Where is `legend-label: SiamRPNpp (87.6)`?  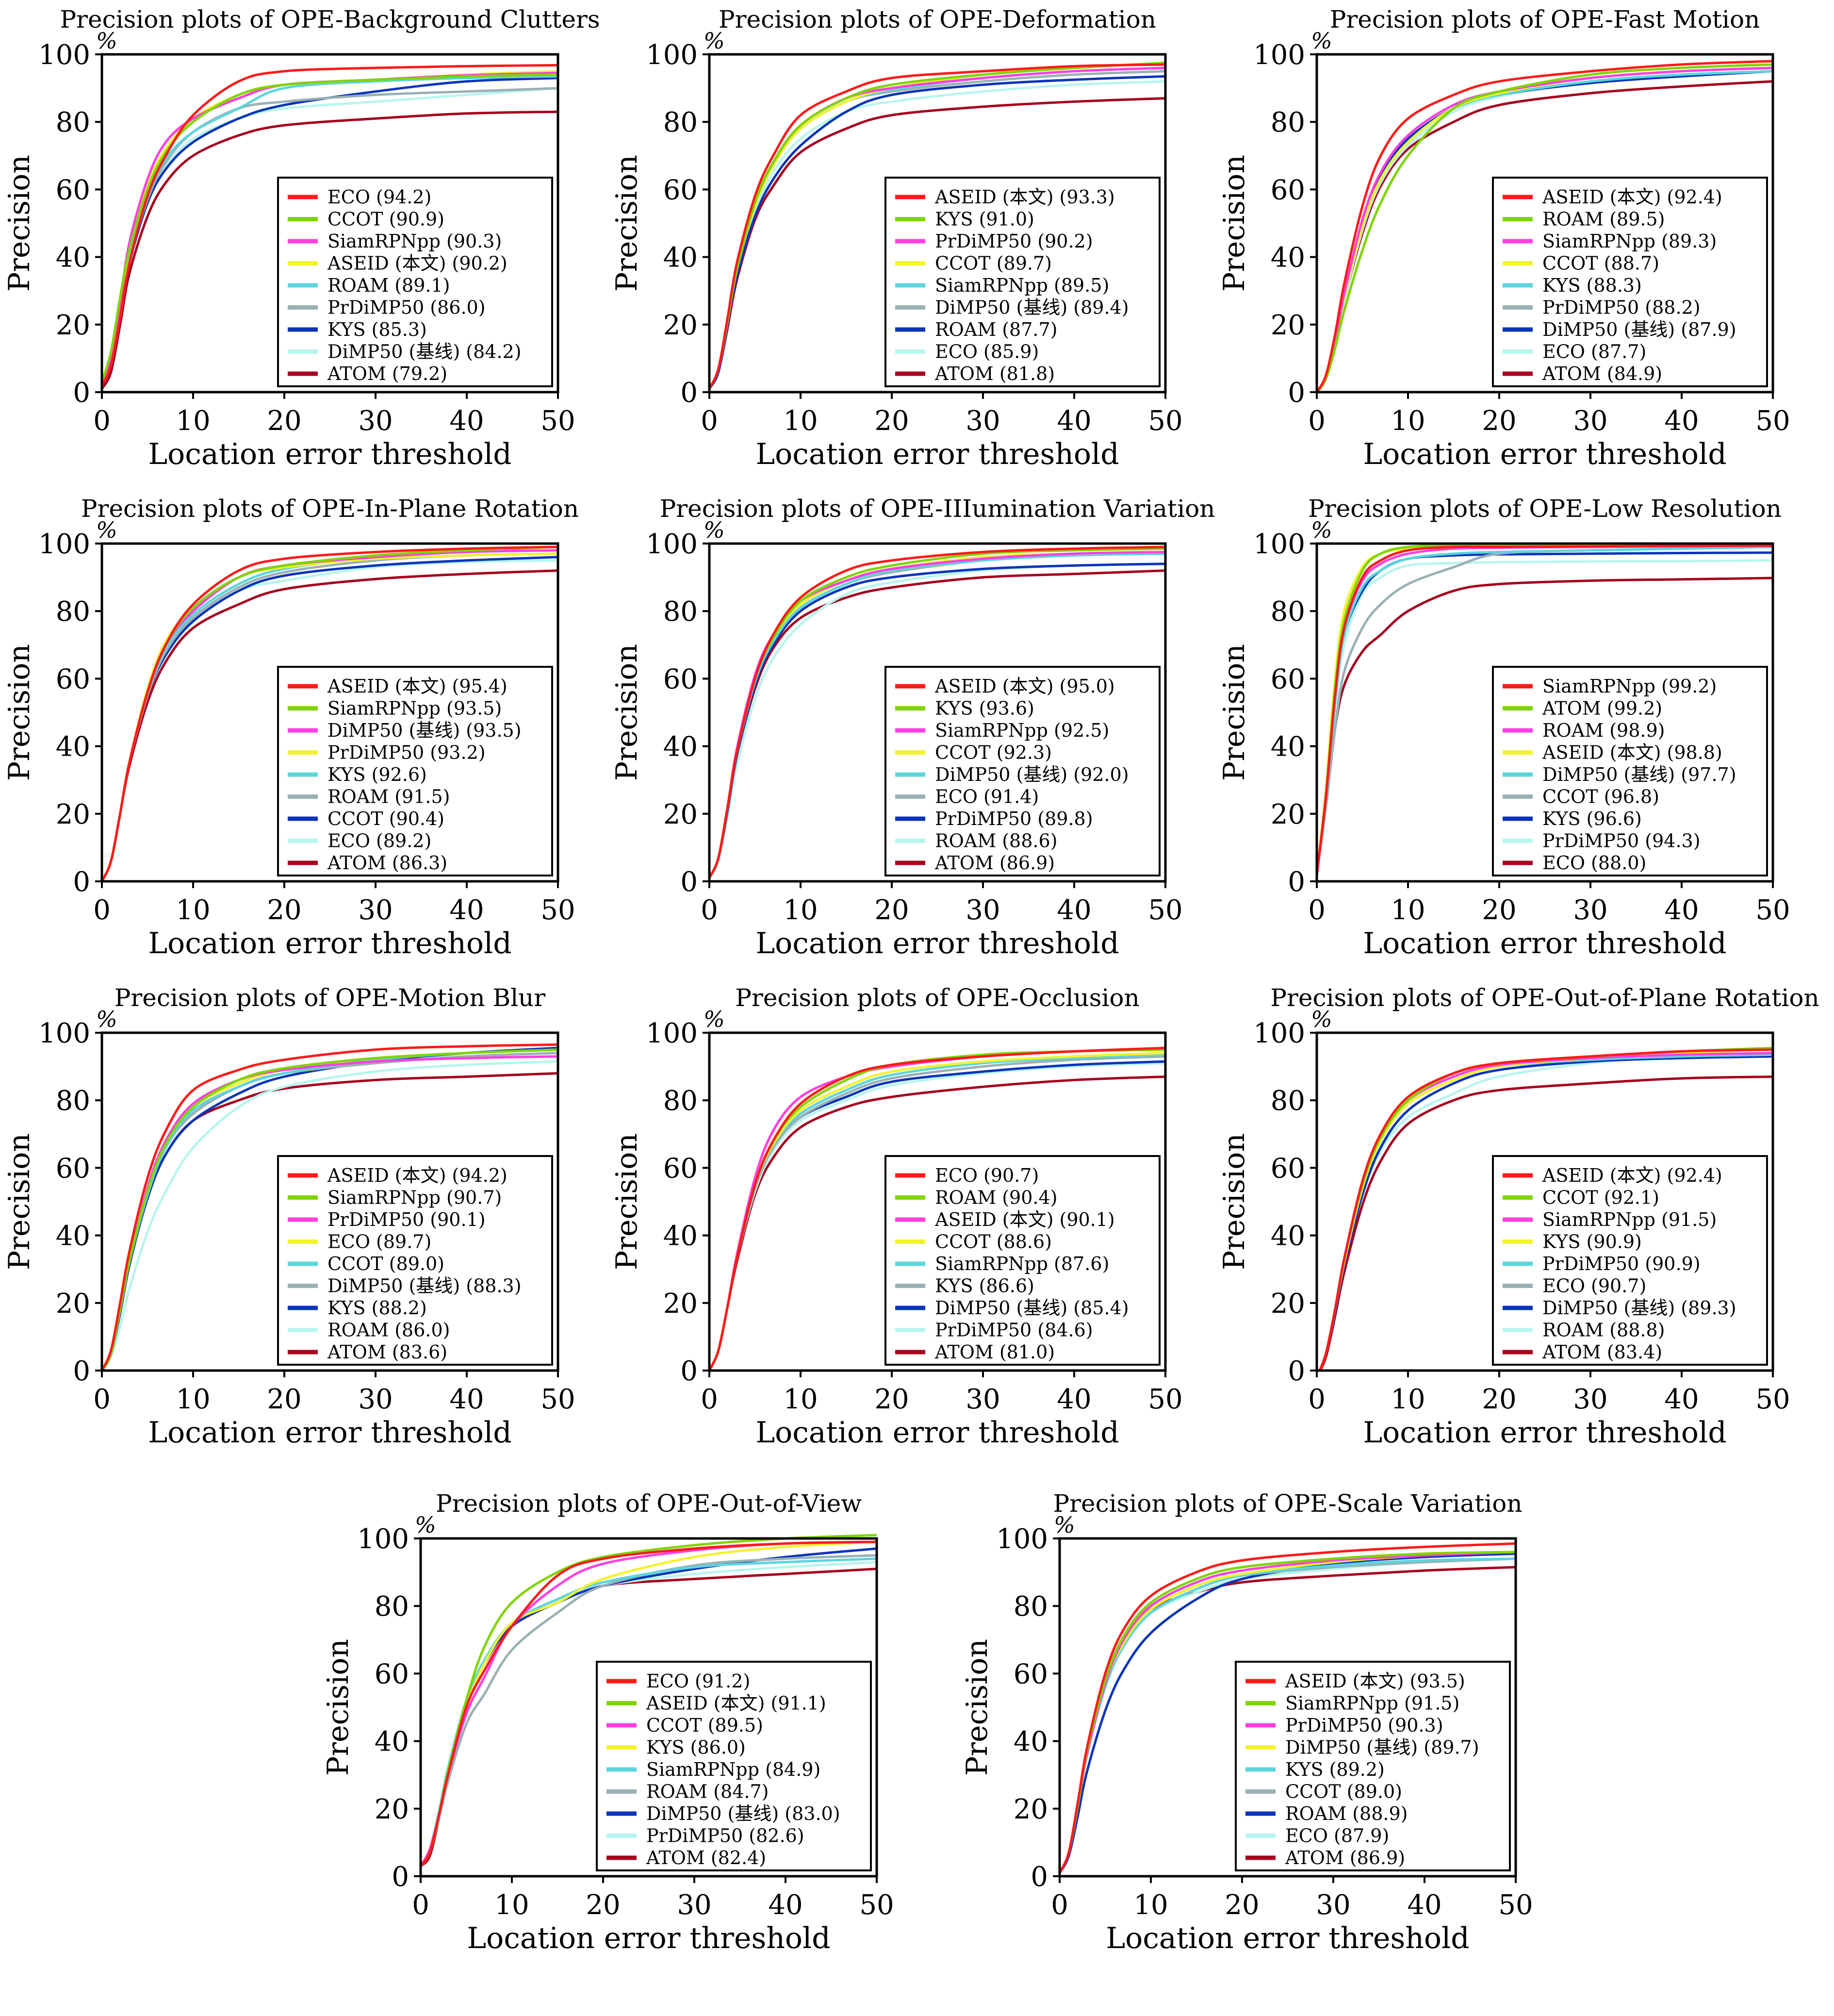
legend-label: SiamRPNpp (87.6) is located at coordinates (1022, 1263).